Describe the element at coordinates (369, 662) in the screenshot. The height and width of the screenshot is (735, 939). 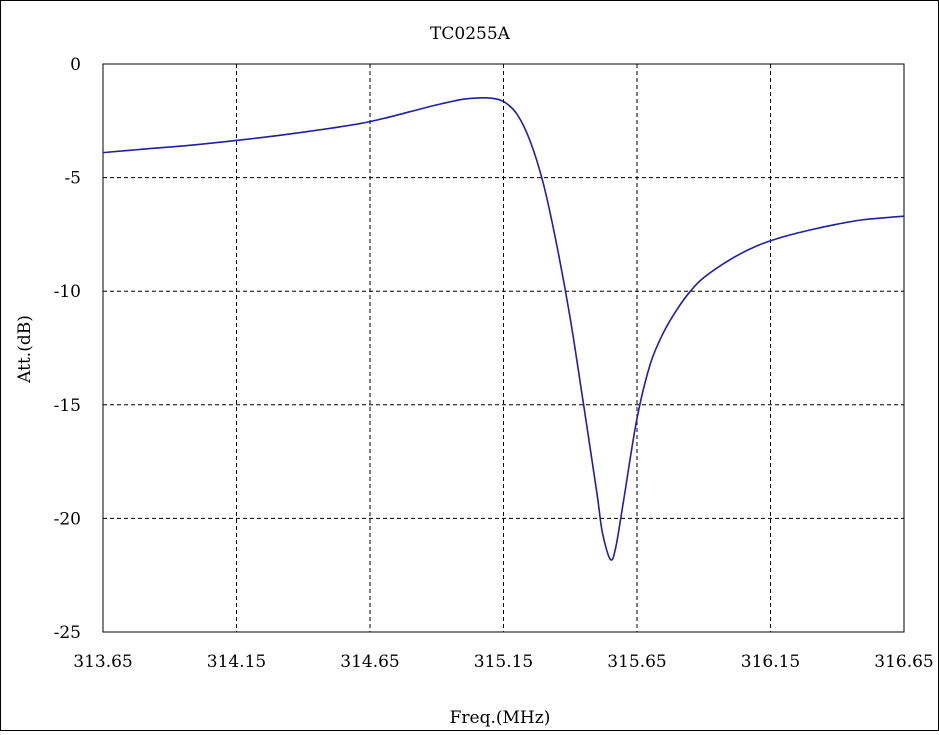
I see `x-tick-label: 314.65` at that location.